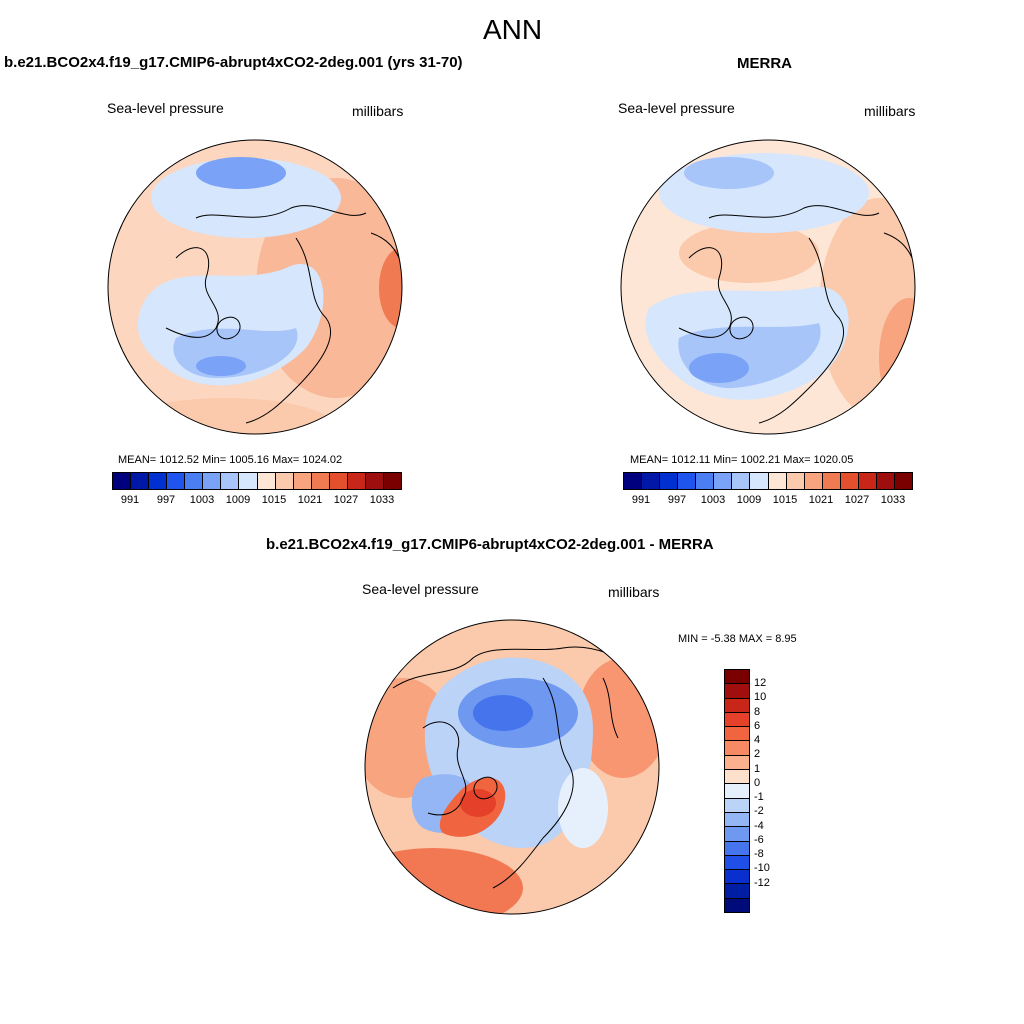 The width and height of the screenshot is (1024, 1024). I want to click on panel-2-colorbar-ticks: 991 997 1003 1009 1015 1021 1027 1033, so click(767, 501).